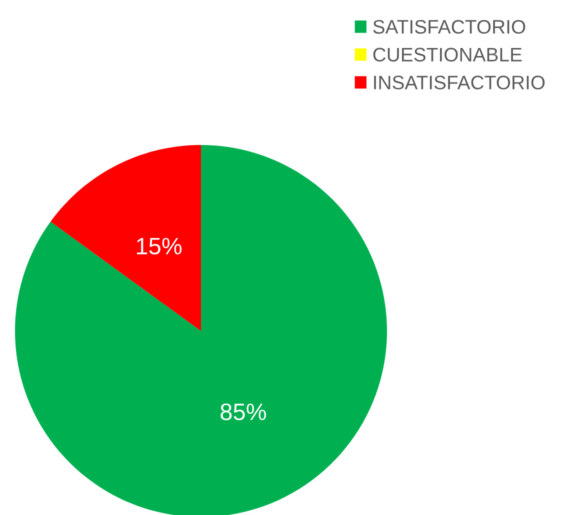 The height and width of the screenshot is (515, 565). Describe the element at coordinates (243, 411) in the screenshot. I see `data-label: 85%` at that location.